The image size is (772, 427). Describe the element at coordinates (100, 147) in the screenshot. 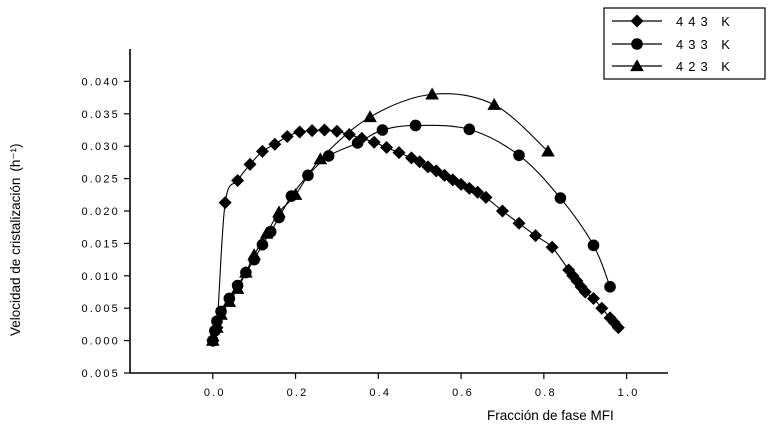

I see `y-tick-label: 0.030` at that location.